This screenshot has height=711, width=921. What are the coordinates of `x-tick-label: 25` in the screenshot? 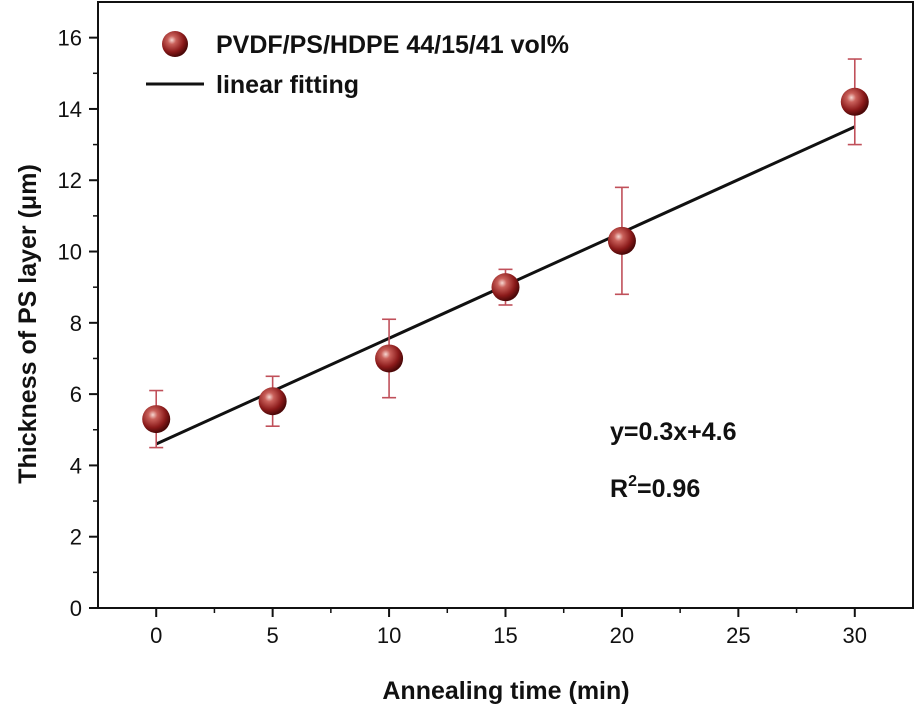 It's located at (738, 635).